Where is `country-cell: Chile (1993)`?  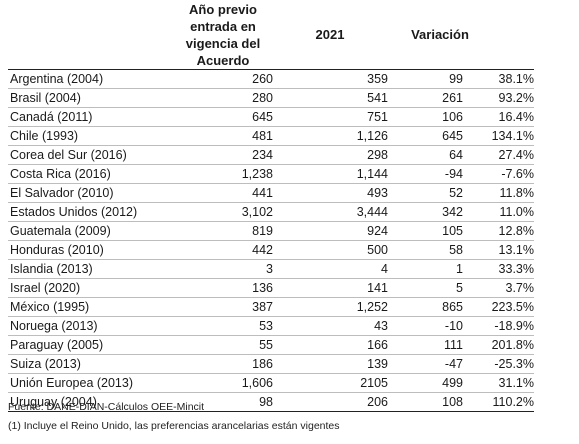
country-cell: Chile (1993) is located at coordinates (44, 136).